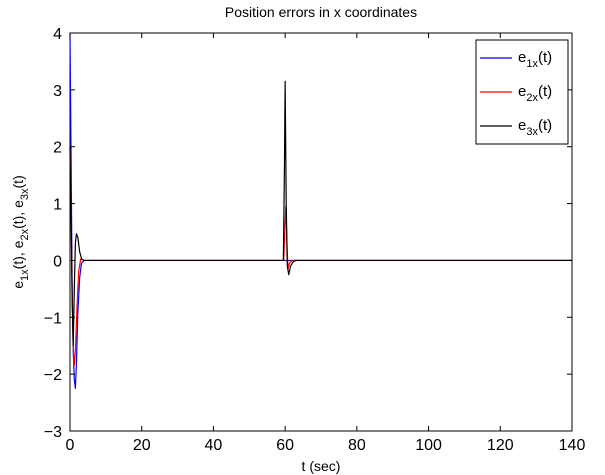  What do you see at coordinates (57, 205) in the screenshot?
I see `y-tick-label: 1` at bounding box center [57, 205].